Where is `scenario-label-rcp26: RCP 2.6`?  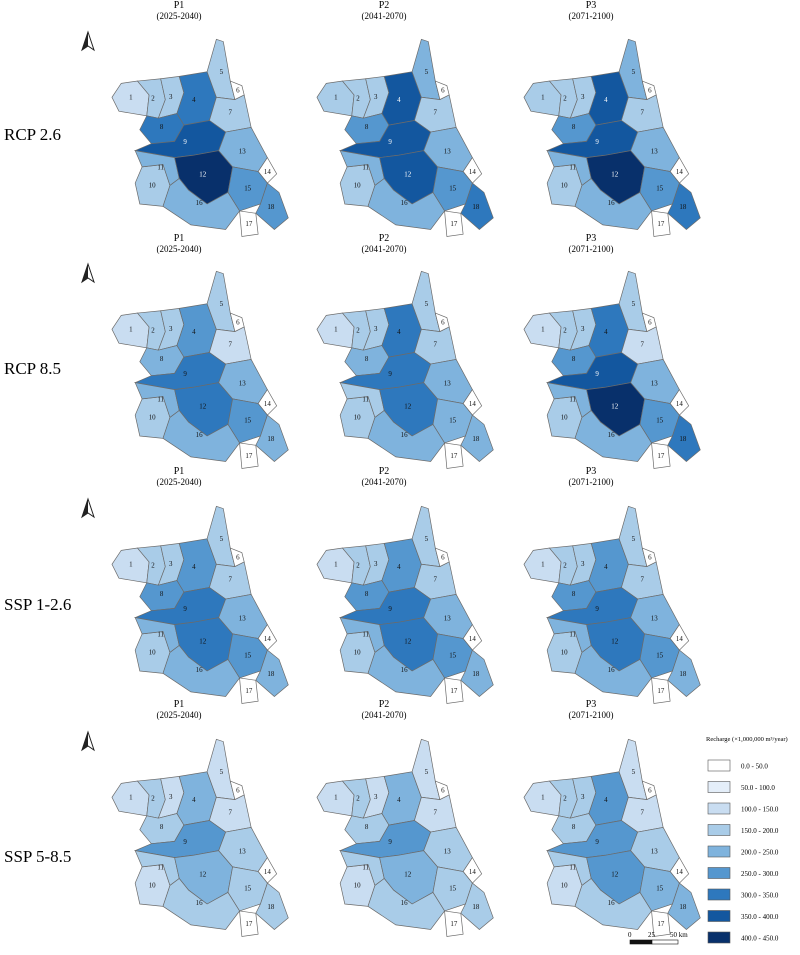 scenario-label-rcp26: RCP 2.6 is located at coordinates (32, 134).